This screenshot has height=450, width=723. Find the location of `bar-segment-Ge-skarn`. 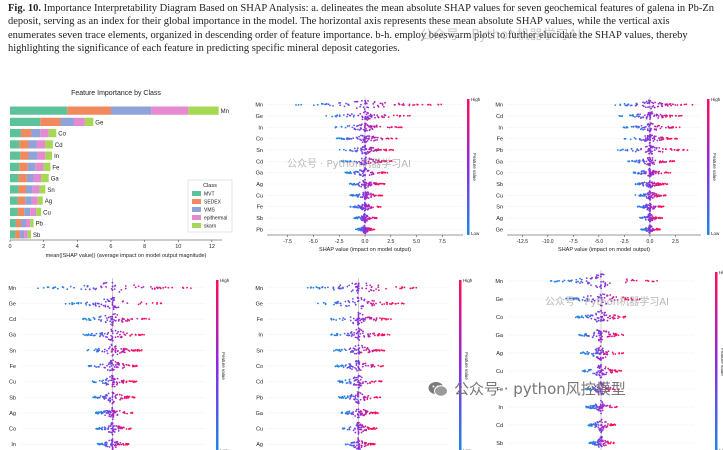

bar-segment-Ge-skarn is located at coordinates (89, 121).